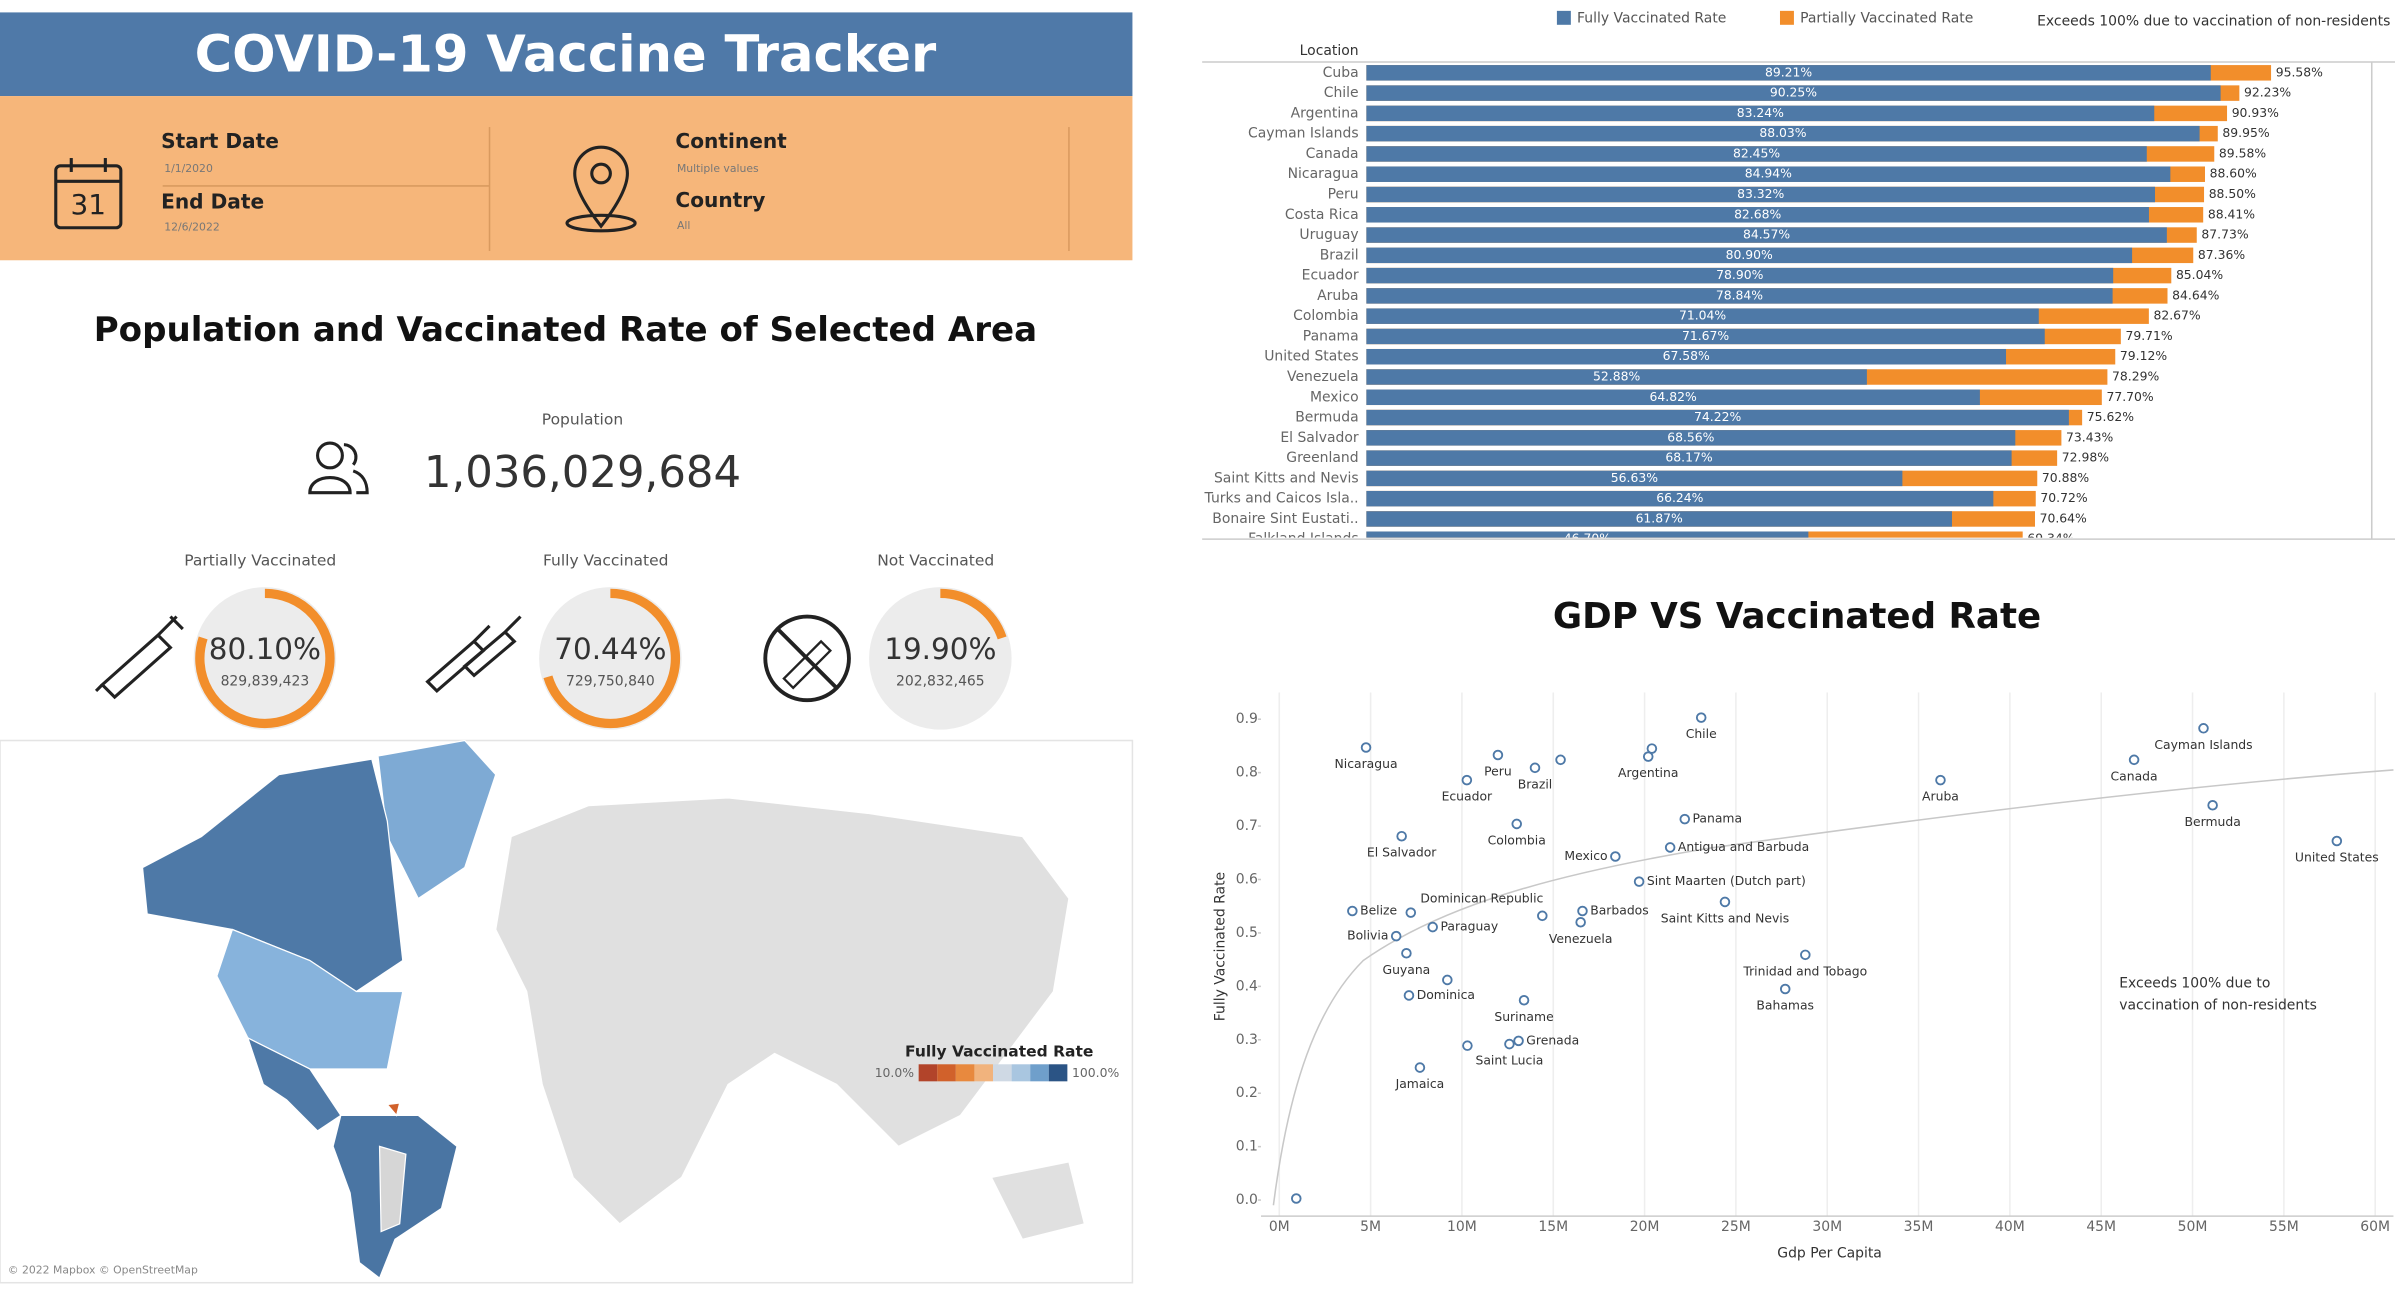 The image size is (2395, 1299). Describe the element at coordinates (606, 560) in the screenshot. I see `kpi-label: Fully Vaccinated` at that location.